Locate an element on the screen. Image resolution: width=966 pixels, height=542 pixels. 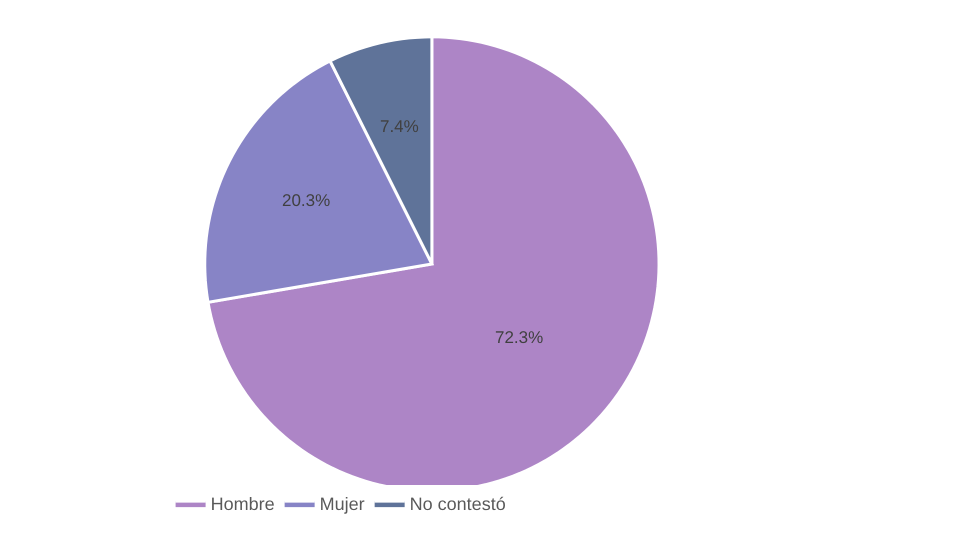
legend-label: Hombre is located at coordinates (242, 504).